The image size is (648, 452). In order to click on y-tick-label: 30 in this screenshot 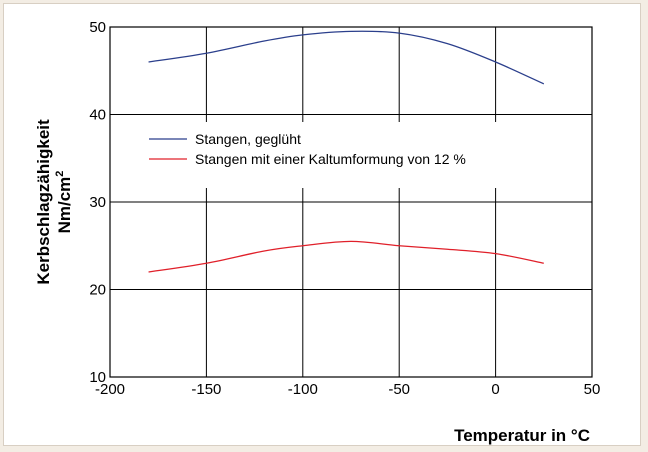, I will do `click(97, 202)`.